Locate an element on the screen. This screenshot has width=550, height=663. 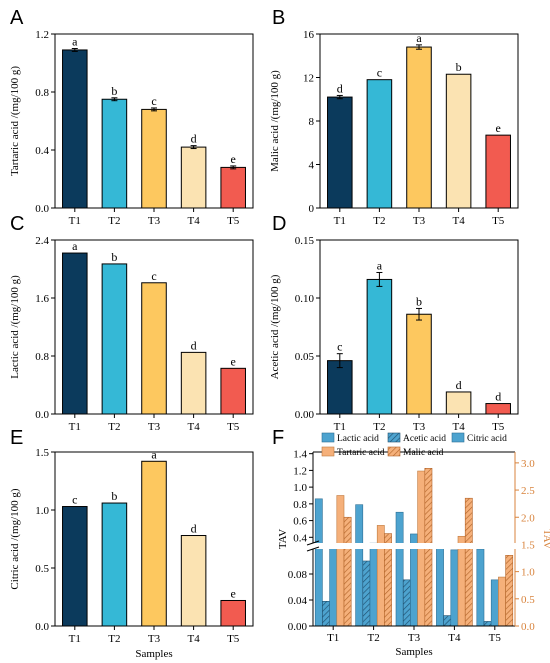
y-tick-label: 0 is located at coordinates (312, 209).